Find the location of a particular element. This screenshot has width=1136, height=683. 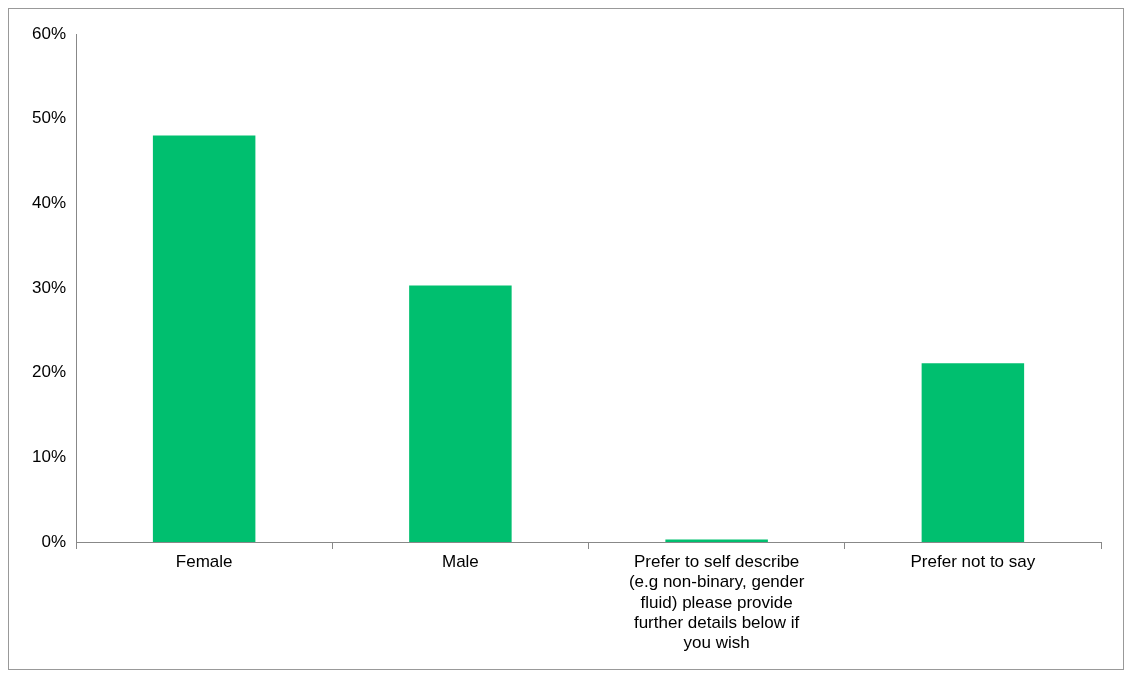

y-tick-label: 30% is located at coordinates (49, 287).